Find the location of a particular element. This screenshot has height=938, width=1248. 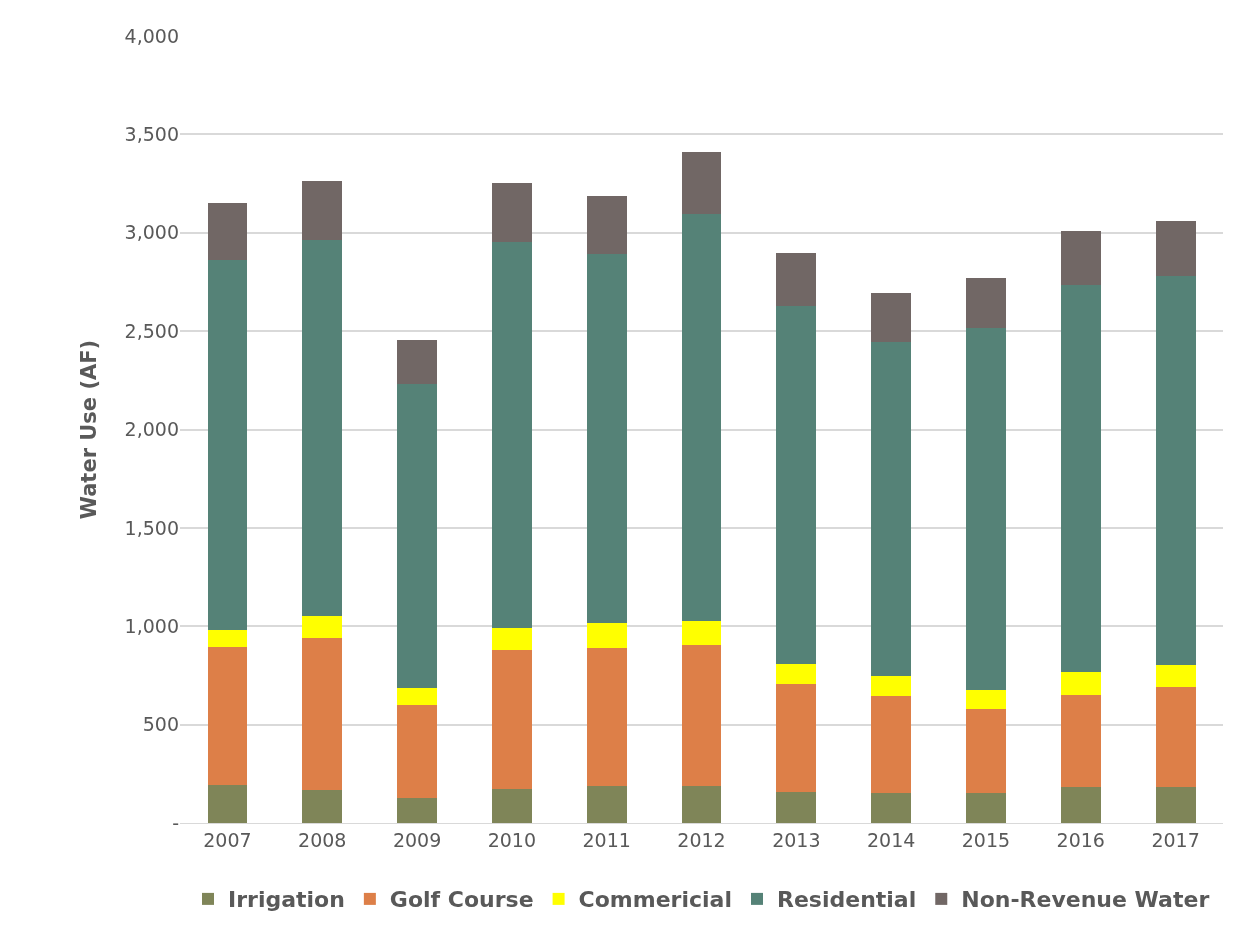

x-tick-label: 2012 is located at coordinates (701, 839).